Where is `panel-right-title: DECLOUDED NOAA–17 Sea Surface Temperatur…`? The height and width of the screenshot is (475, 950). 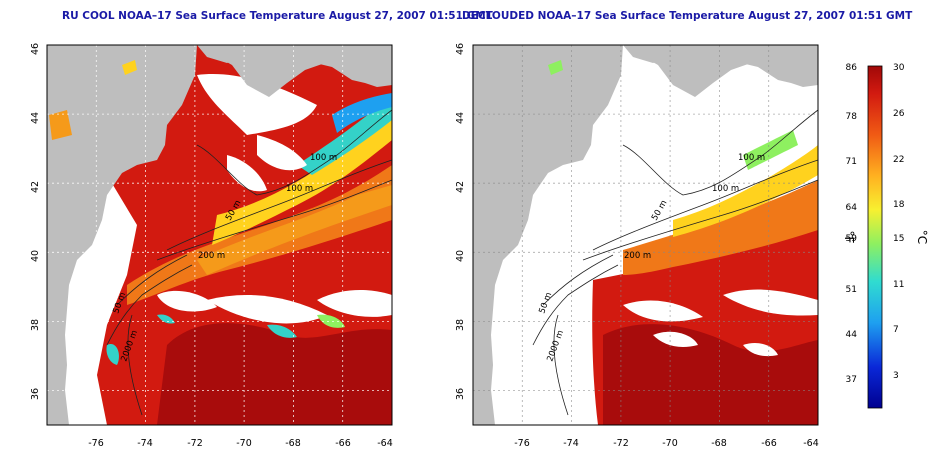
panel-right-title: DECLOUDED NOAA–17 Sea Surface Temperatur… is located at coordinates (687, 16).